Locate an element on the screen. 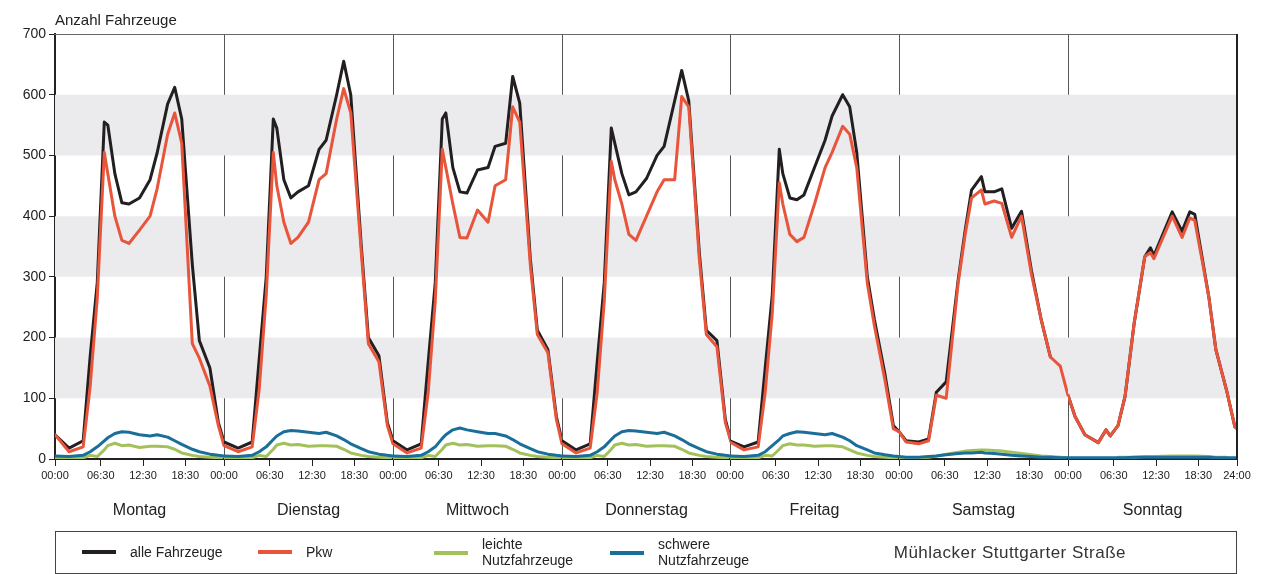  legend-label: Pkw is located at coordinates (319, 552).